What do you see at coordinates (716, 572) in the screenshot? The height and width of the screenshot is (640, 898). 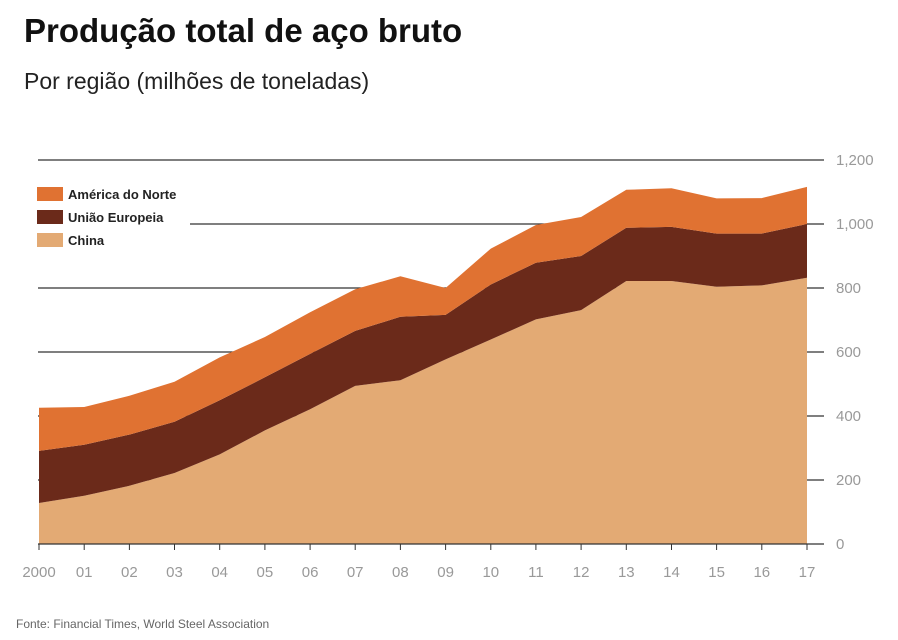 I see `x-tick-label: 15` at bounding box center [716, 572].